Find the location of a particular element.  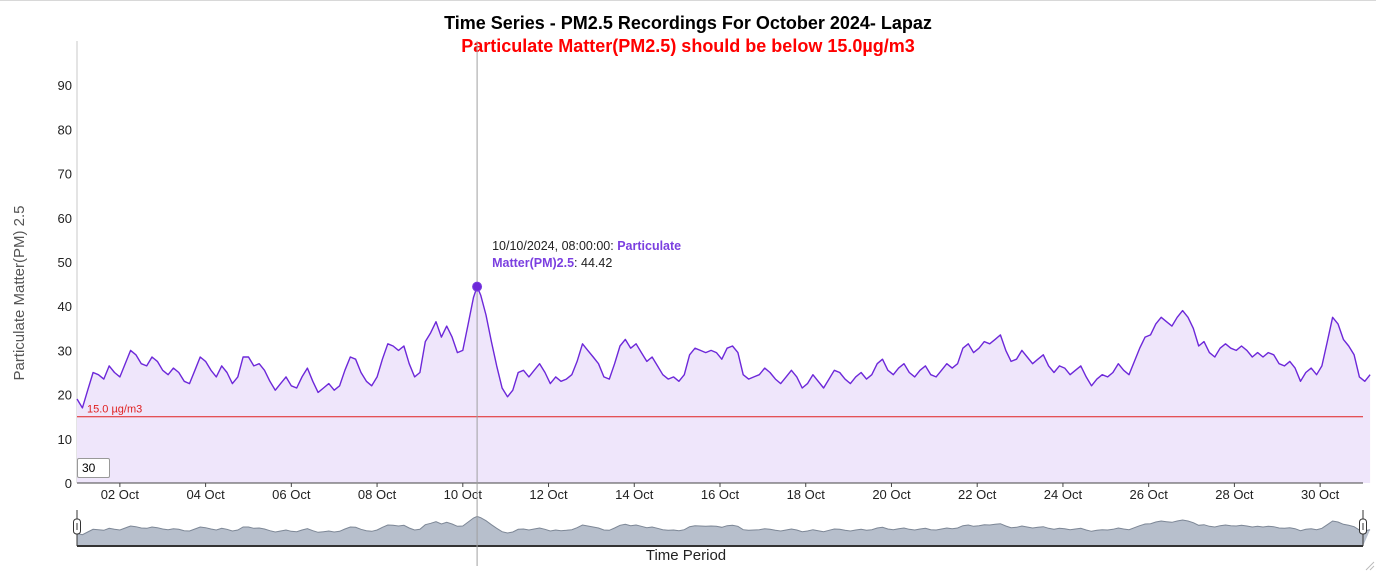

y-axis: 0 10 20 30 40 50 60 70 80 90 is located at coordinates (68, 266).